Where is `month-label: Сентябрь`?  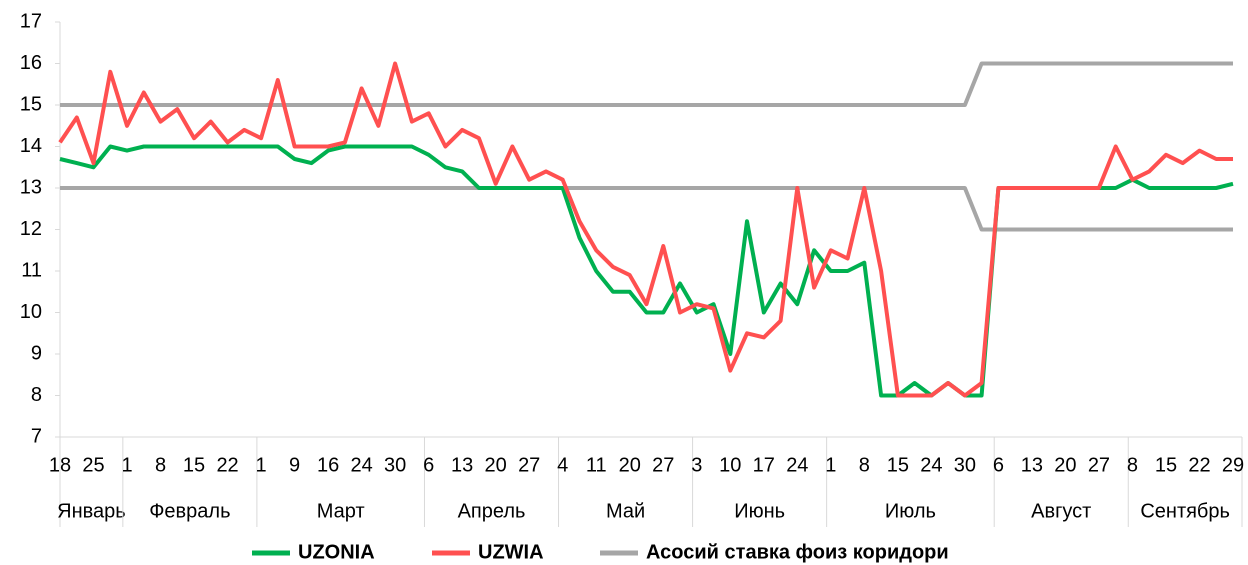
month-label: Сентябрь is located at coordinates (1185, 511).